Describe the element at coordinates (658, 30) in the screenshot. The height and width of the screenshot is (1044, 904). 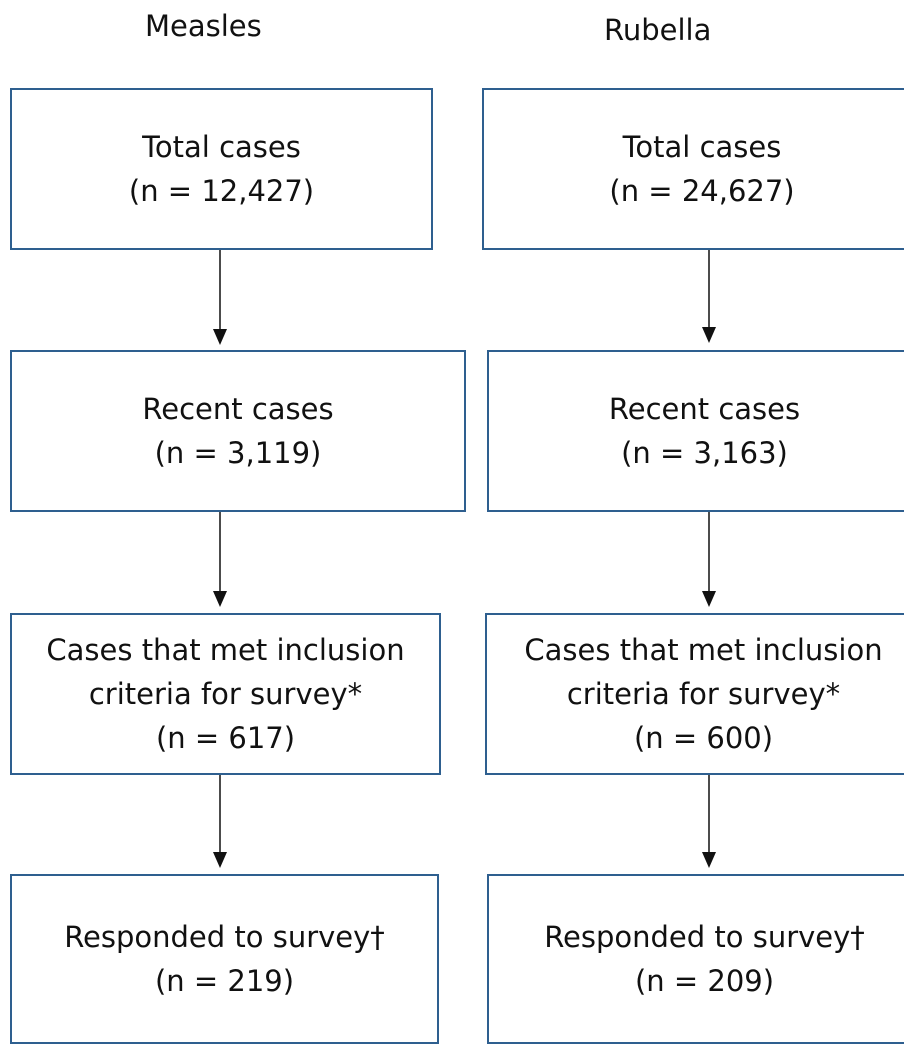
I see `rubella-column-title: Rubella` at that location.